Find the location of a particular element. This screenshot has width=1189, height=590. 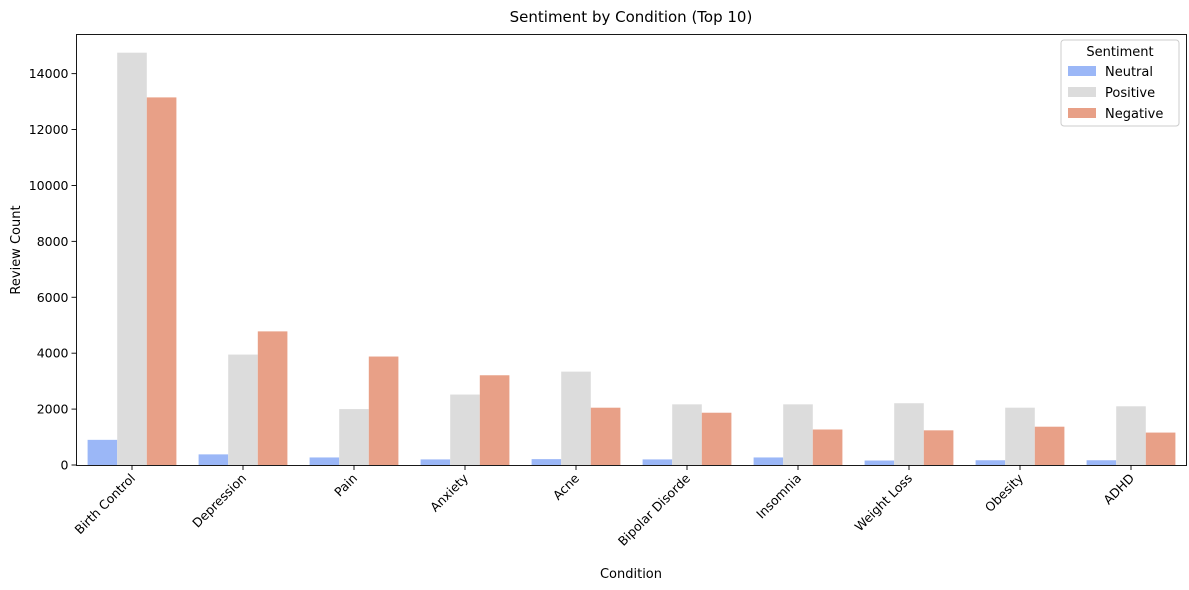

legend-label-negative: Negative is located at coordinates (1134, 114).